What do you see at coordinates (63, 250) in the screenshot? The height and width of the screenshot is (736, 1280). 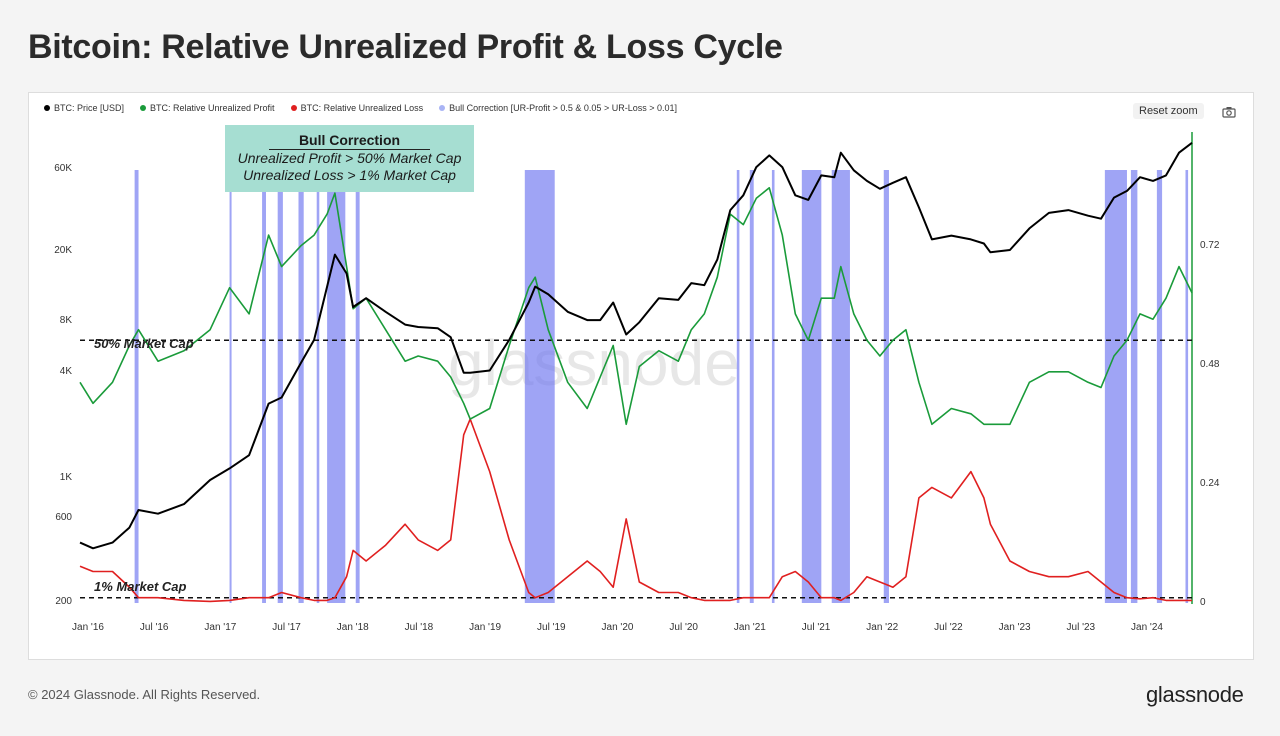 I see `y-left-tick-label-1: 20K` at bounding box center [63, 250].